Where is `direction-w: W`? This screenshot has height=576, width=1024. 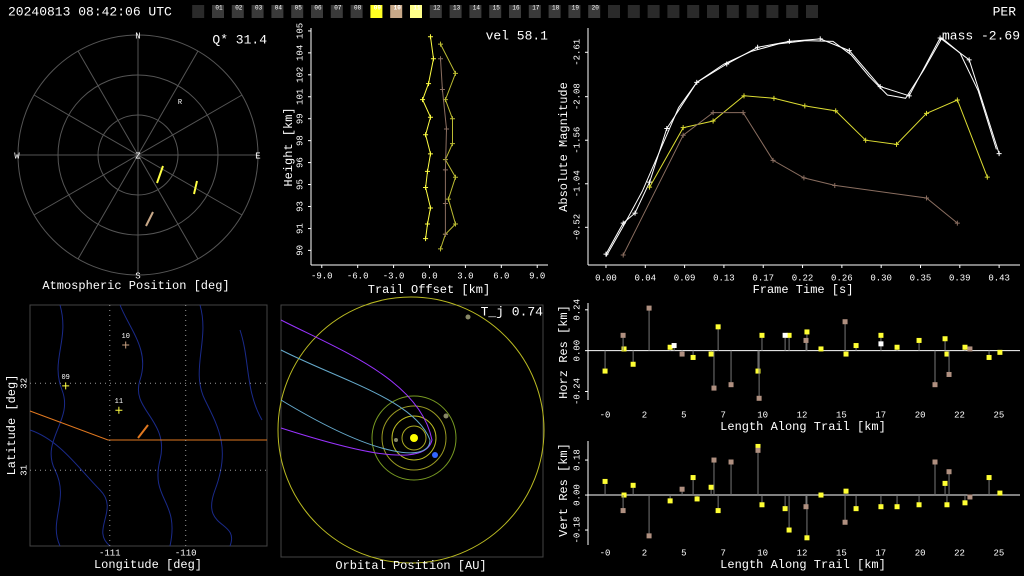
direction-w: W is located at coordinates (17, 156).